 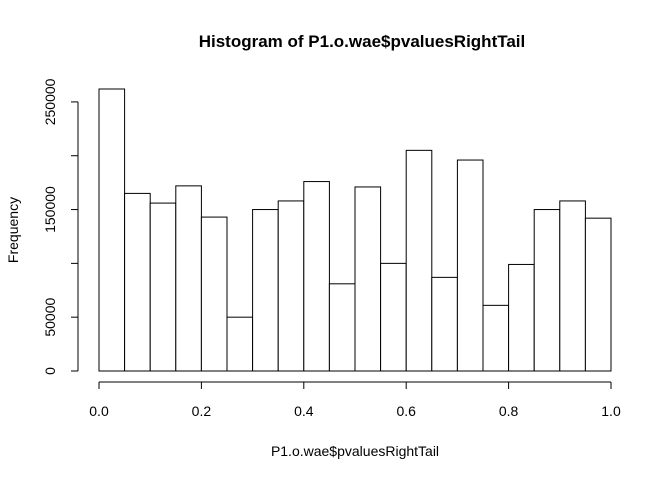 I want to click on x-tick-label: 0.4, so click(x=304, y=411).